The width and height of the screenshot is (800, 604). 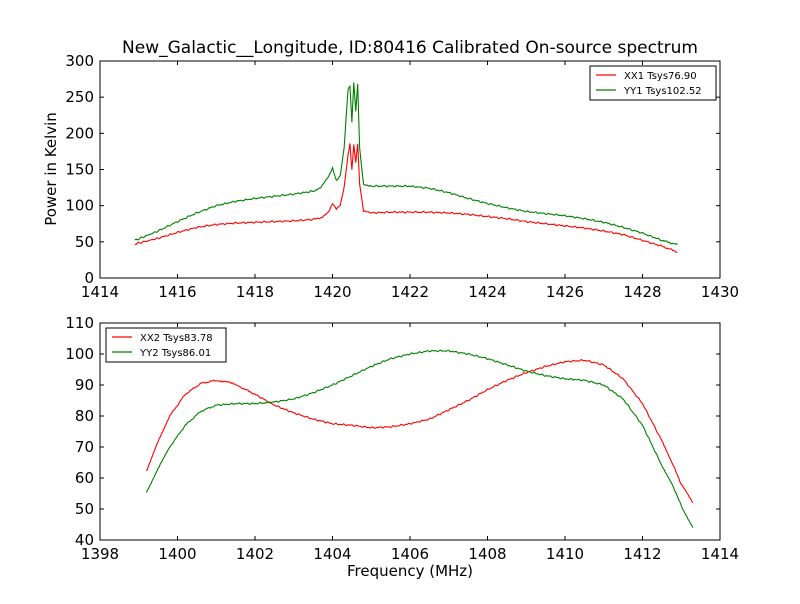 I want to click on x-tick-label-2-8: 1414, so click(x=720, y=554).